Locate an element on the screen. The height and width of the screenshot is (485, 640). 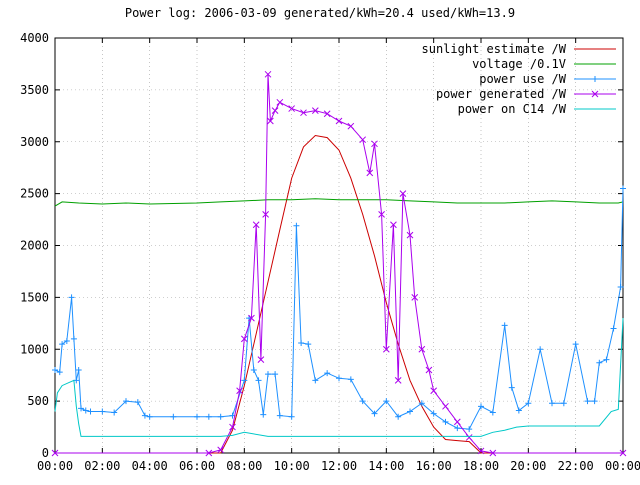
x-tick-label: 18:00 is located at coordinates (481, 466).